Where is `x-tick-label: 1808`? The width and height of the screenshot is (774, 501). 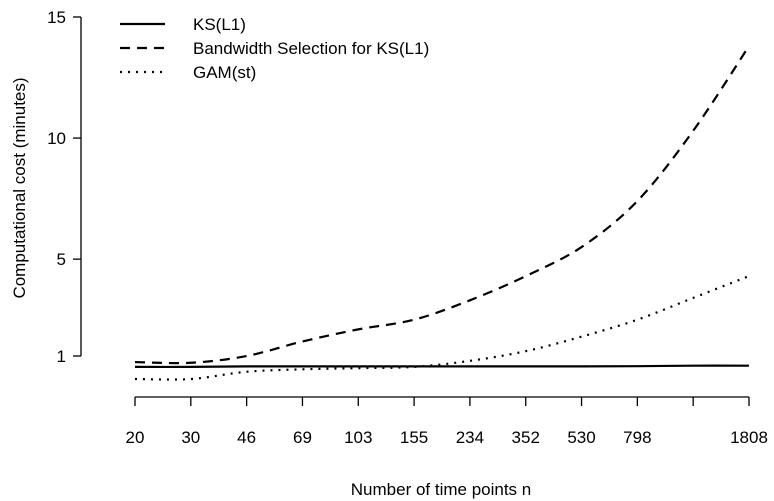 x-tick-label: 1808 is located at coordinates (749, 437).